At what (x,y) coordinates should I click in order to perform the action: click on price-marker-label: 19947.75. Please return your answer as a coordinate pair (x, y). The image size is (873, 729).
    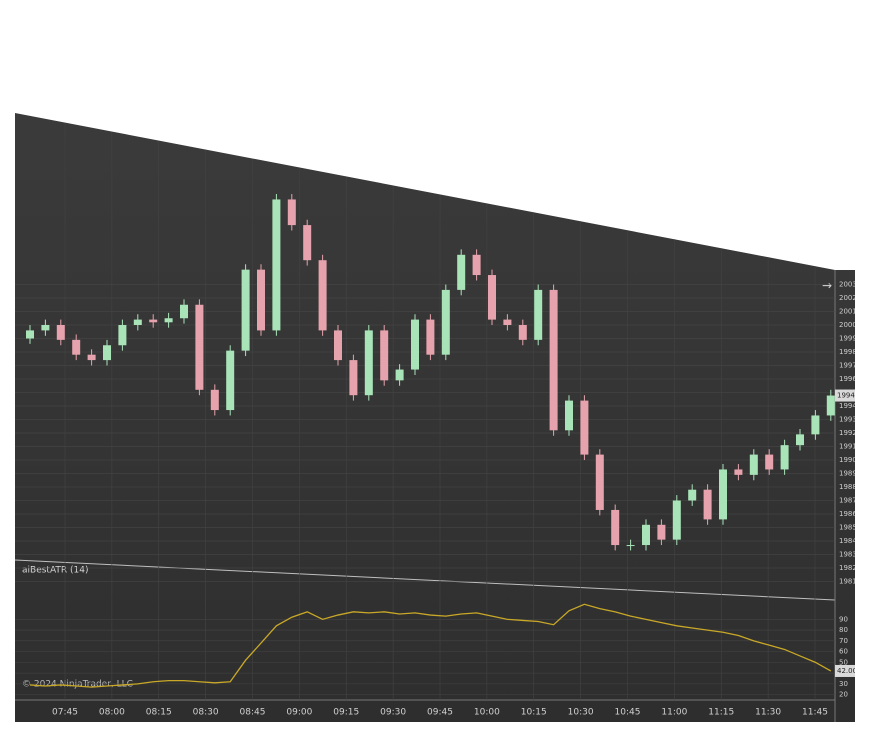
    Looking at the image, I should click on (853, 396).